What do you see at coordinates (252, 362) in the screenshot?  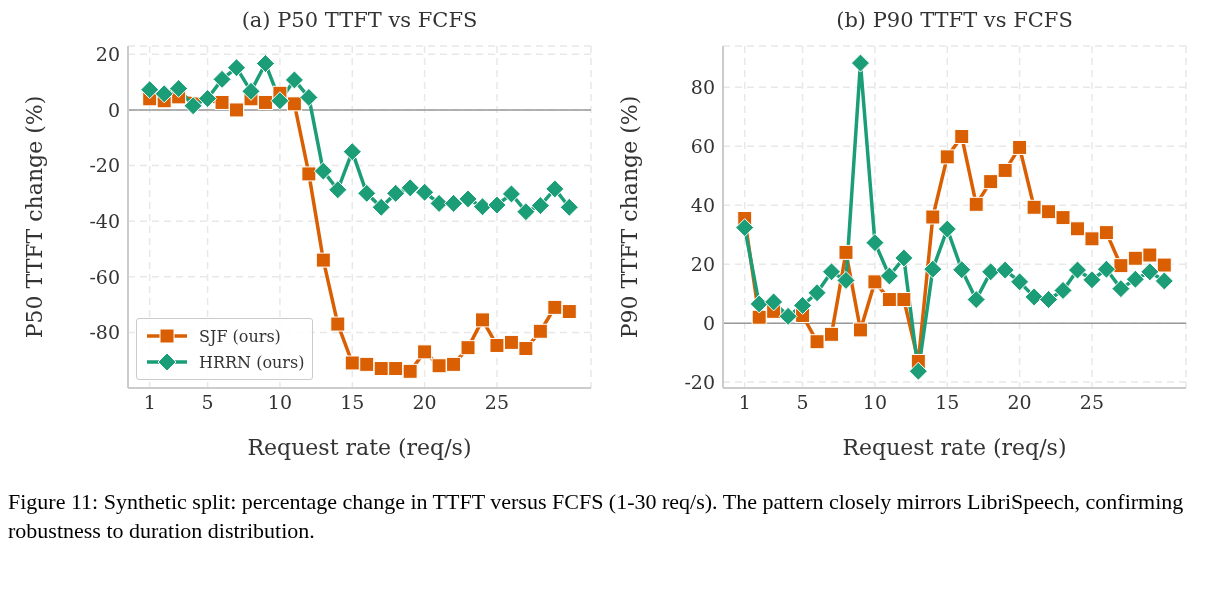 I see `legend-label: HRRN (ours)` at bounding box center [252, 362].